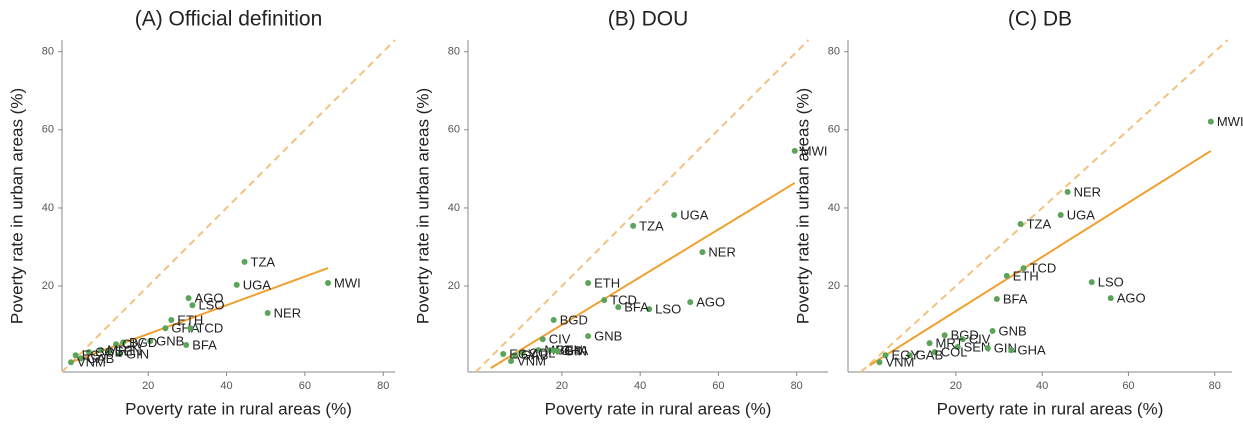 The image size is (1243, 426). What do you see at coordinates (229, 19) in the screenshot?
I see `panel-title: (A) Official definition` at bounding box center [229, 19].